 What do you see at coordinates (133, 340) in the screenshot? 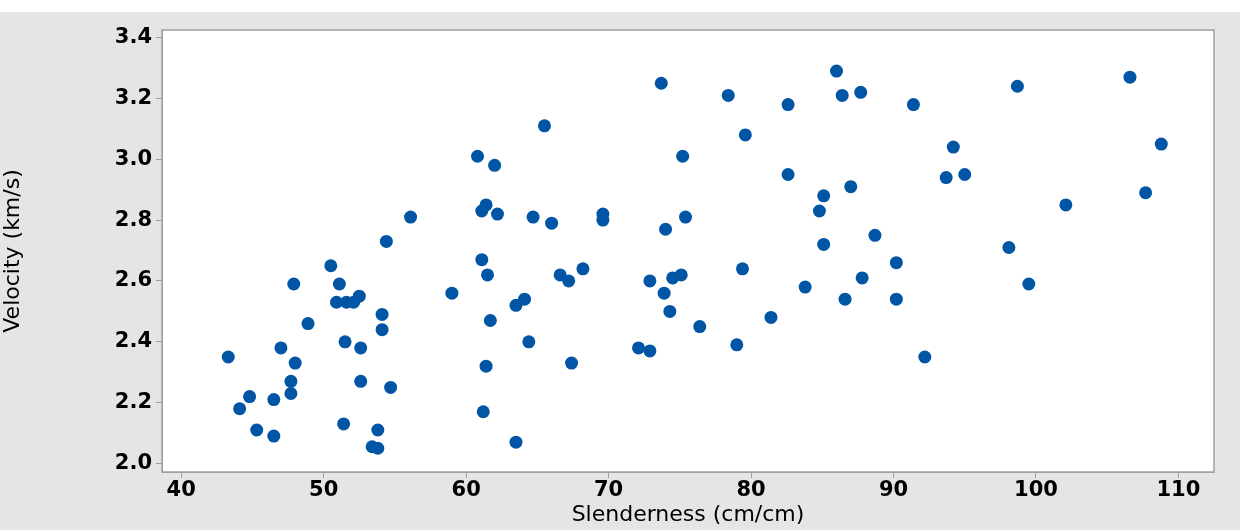
I see `y-tick-label: 2.4` at bounding box center [133, 340].